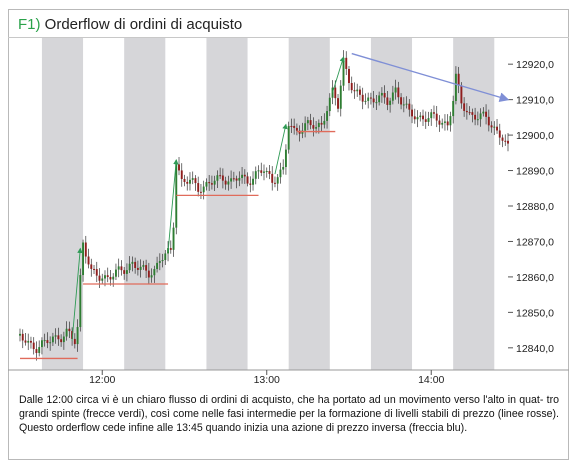 Image resolution: width=576 pixels, height=469 pixels. I want to click on x-tick-label: 14:00, so click(431, 379).